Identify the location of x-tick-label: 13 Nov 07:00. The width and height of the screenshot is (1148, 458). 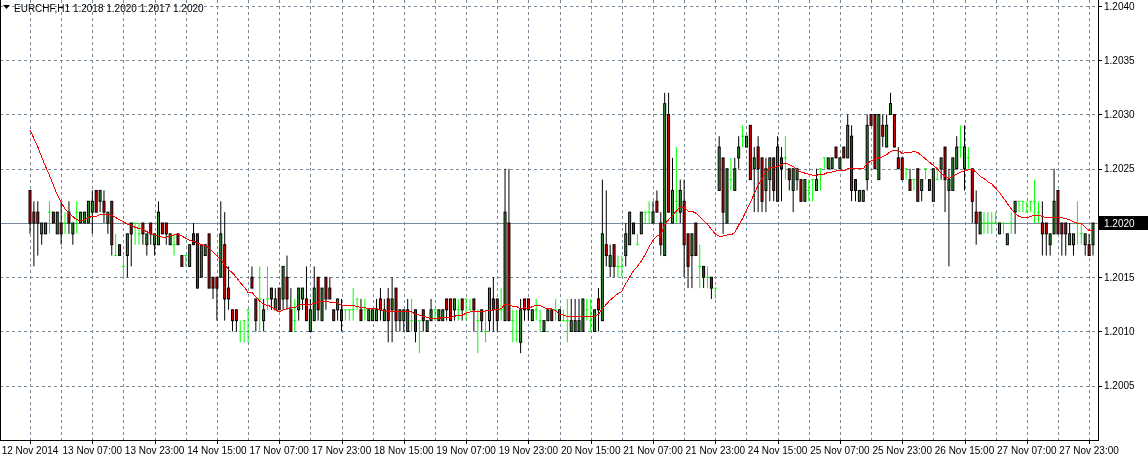
(92, 450).